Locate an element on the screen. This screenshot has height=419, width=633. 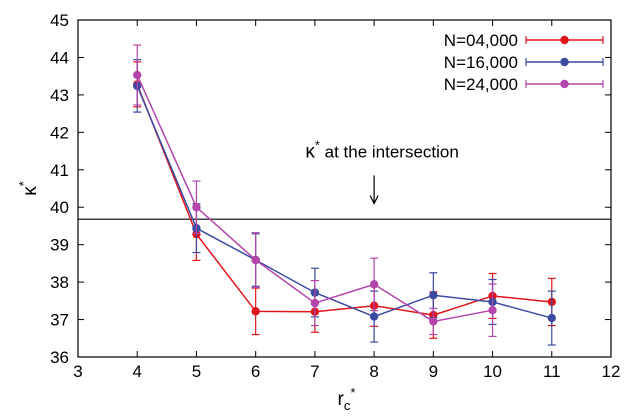
annotation-text: κ* at the intersection is located at coordinates (381, 149).